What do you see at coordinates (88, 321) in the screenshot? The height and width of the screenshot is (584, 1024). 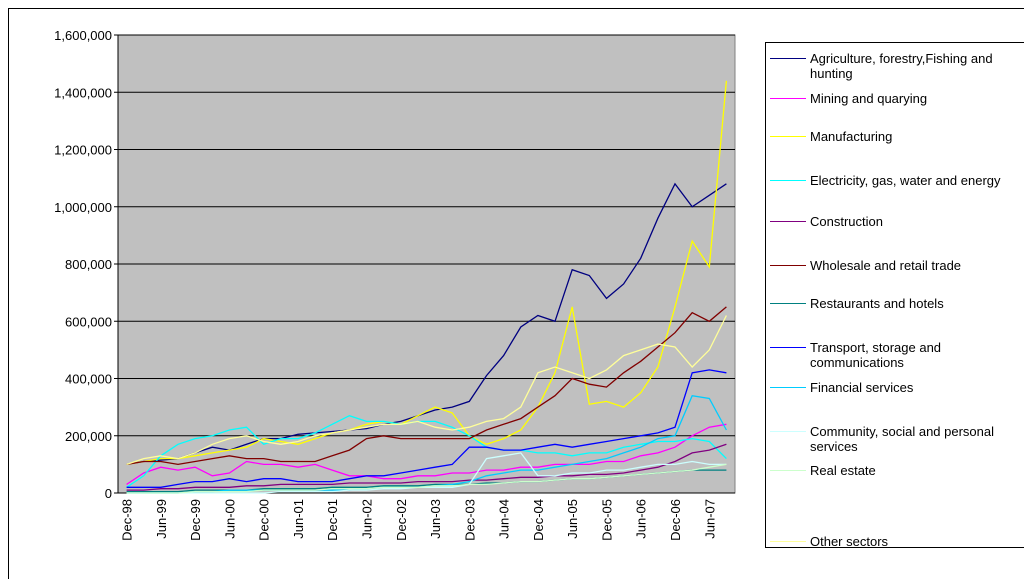 I see `y-tick-label: 600,000` at bounding box center [88, 321].